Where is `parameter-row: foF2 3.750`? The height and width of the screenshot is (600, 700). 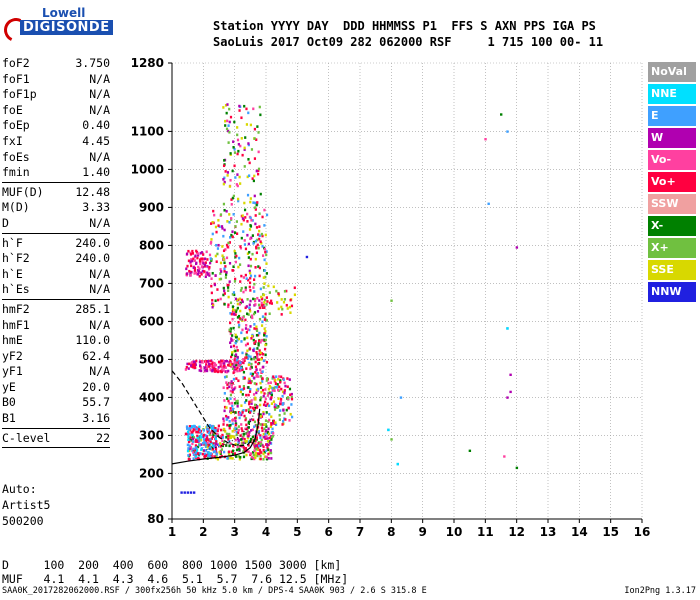
parameter-row: foF2 3.750 is located at coordinates (56, 64).